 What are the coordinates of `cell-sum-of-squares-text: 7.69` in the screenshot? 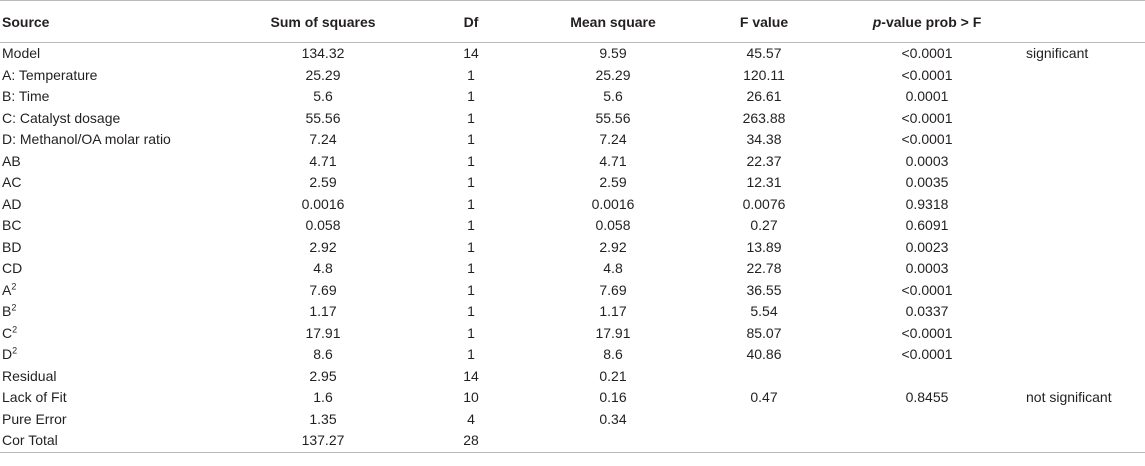 It's located at (323, 289).